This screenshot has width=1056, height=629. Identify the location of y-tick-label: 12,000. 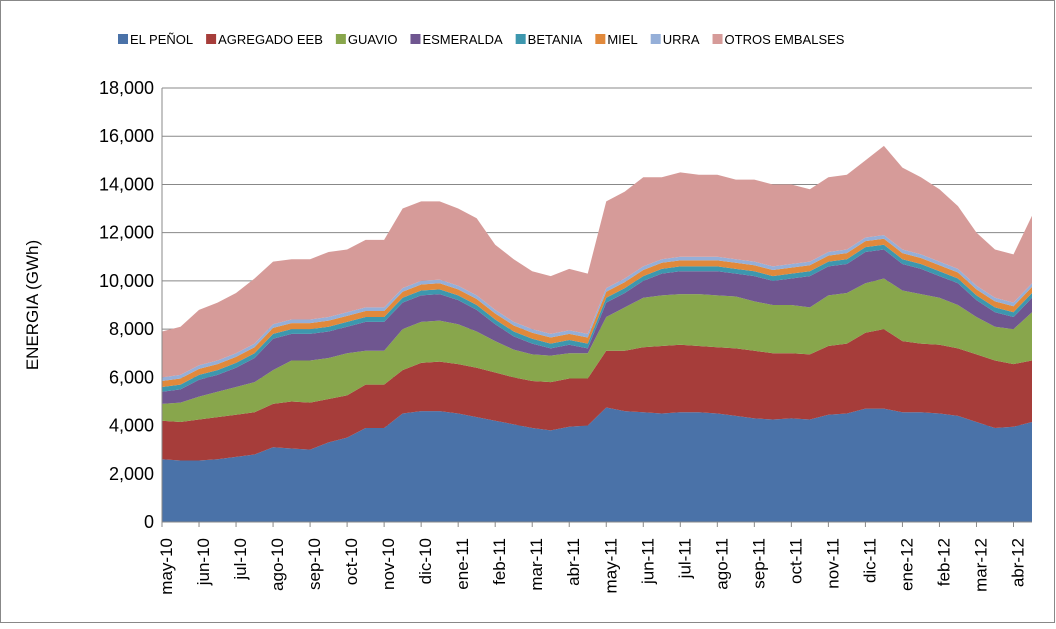
(126, 233).